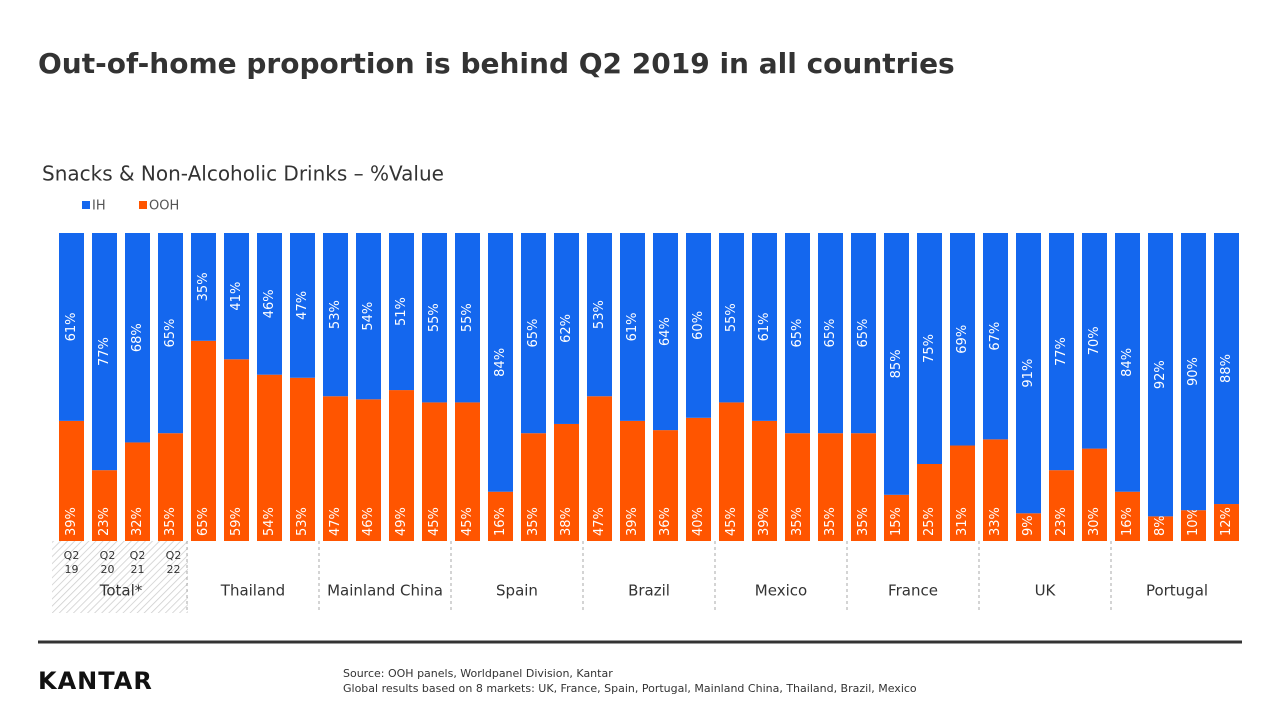 Image resolution: width=1280 pixels, height=720 pixels. I want to click on value-label: 40%, so click(698, 521).